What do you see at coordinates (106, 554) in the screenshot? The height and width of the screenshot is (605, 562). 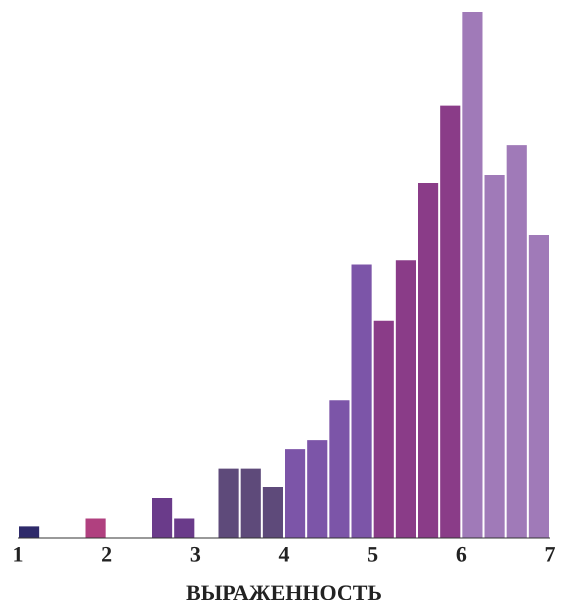 I see `x-tick-label: 2` at bounding box center [106, 554].